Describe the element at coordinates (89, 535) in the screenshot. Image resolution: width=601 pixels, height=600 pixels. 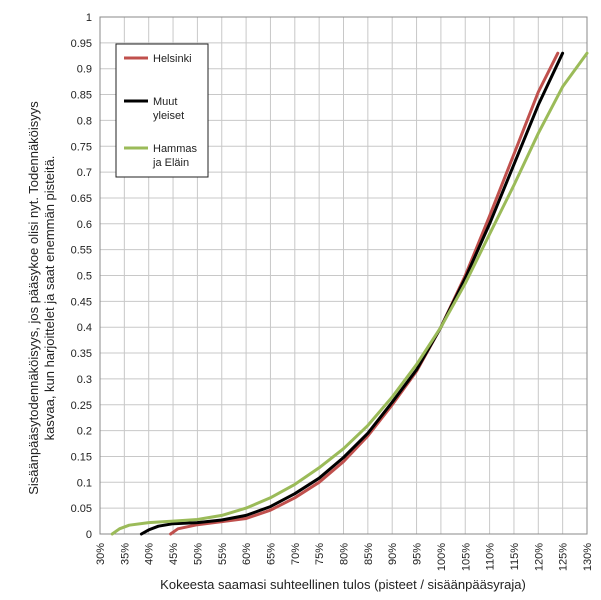
I see `y-tick-label: 0` at that location.